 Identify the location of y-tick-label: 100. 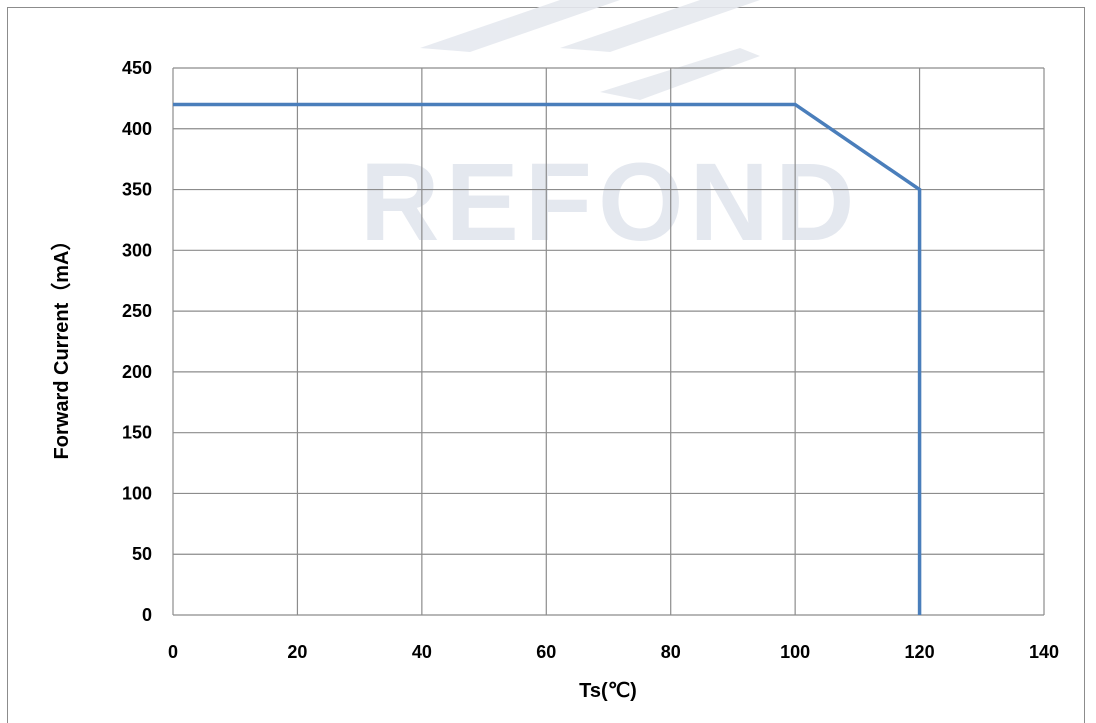
(137, 493).